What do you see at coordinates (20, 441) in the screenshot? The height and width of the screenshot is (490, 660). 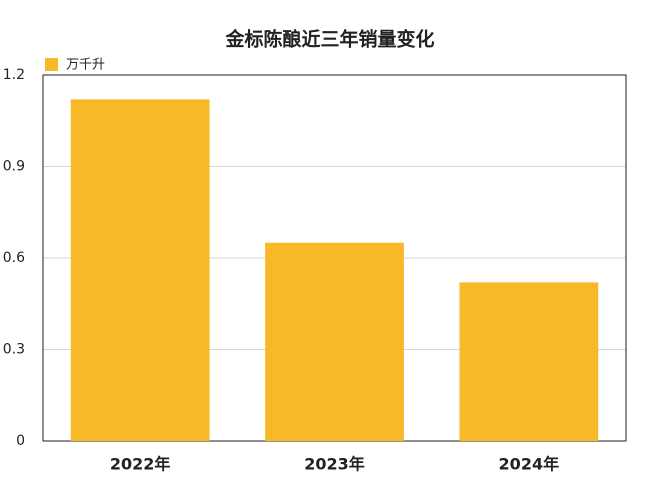 I see `y-tick-label: 0` at bounding box center [20, 441].